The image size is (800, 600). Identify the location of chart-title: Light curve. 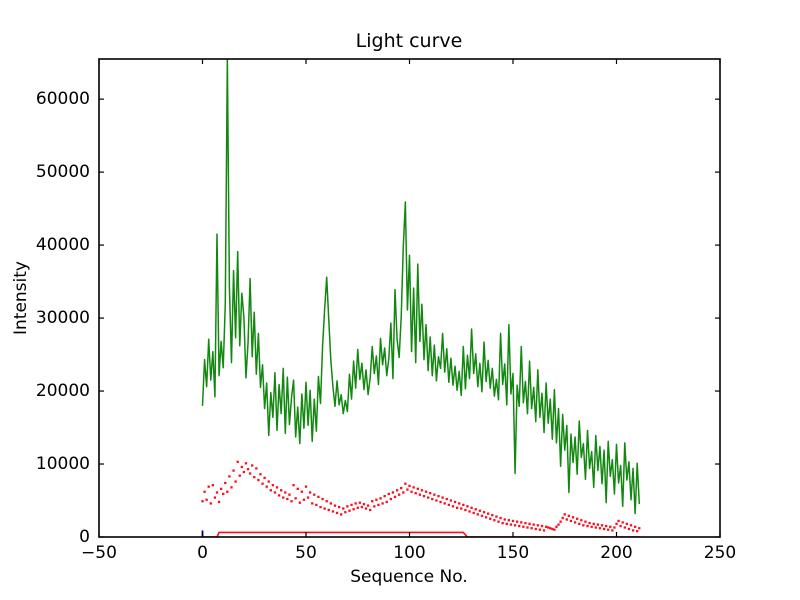
(409, 41).